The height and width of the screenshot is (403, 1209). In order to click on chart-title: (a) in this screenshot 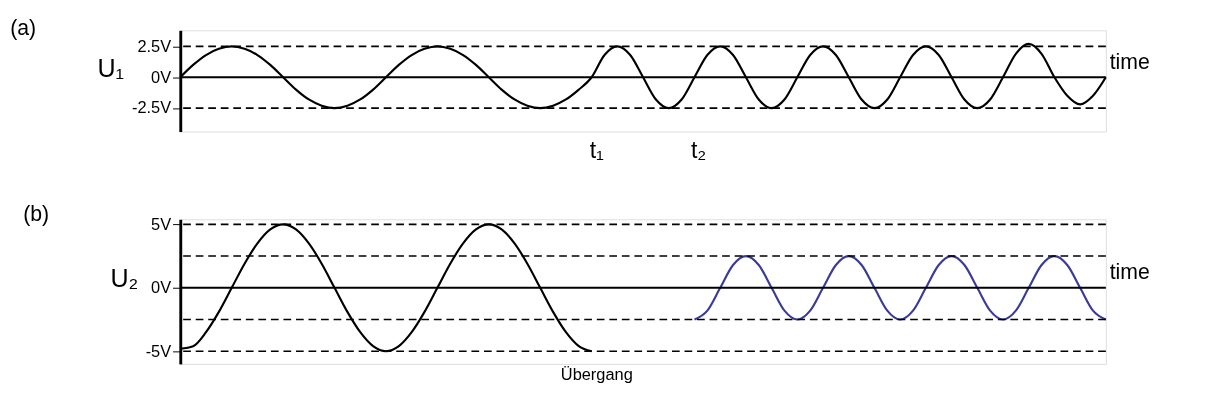, I will do `click(23, 28)`.